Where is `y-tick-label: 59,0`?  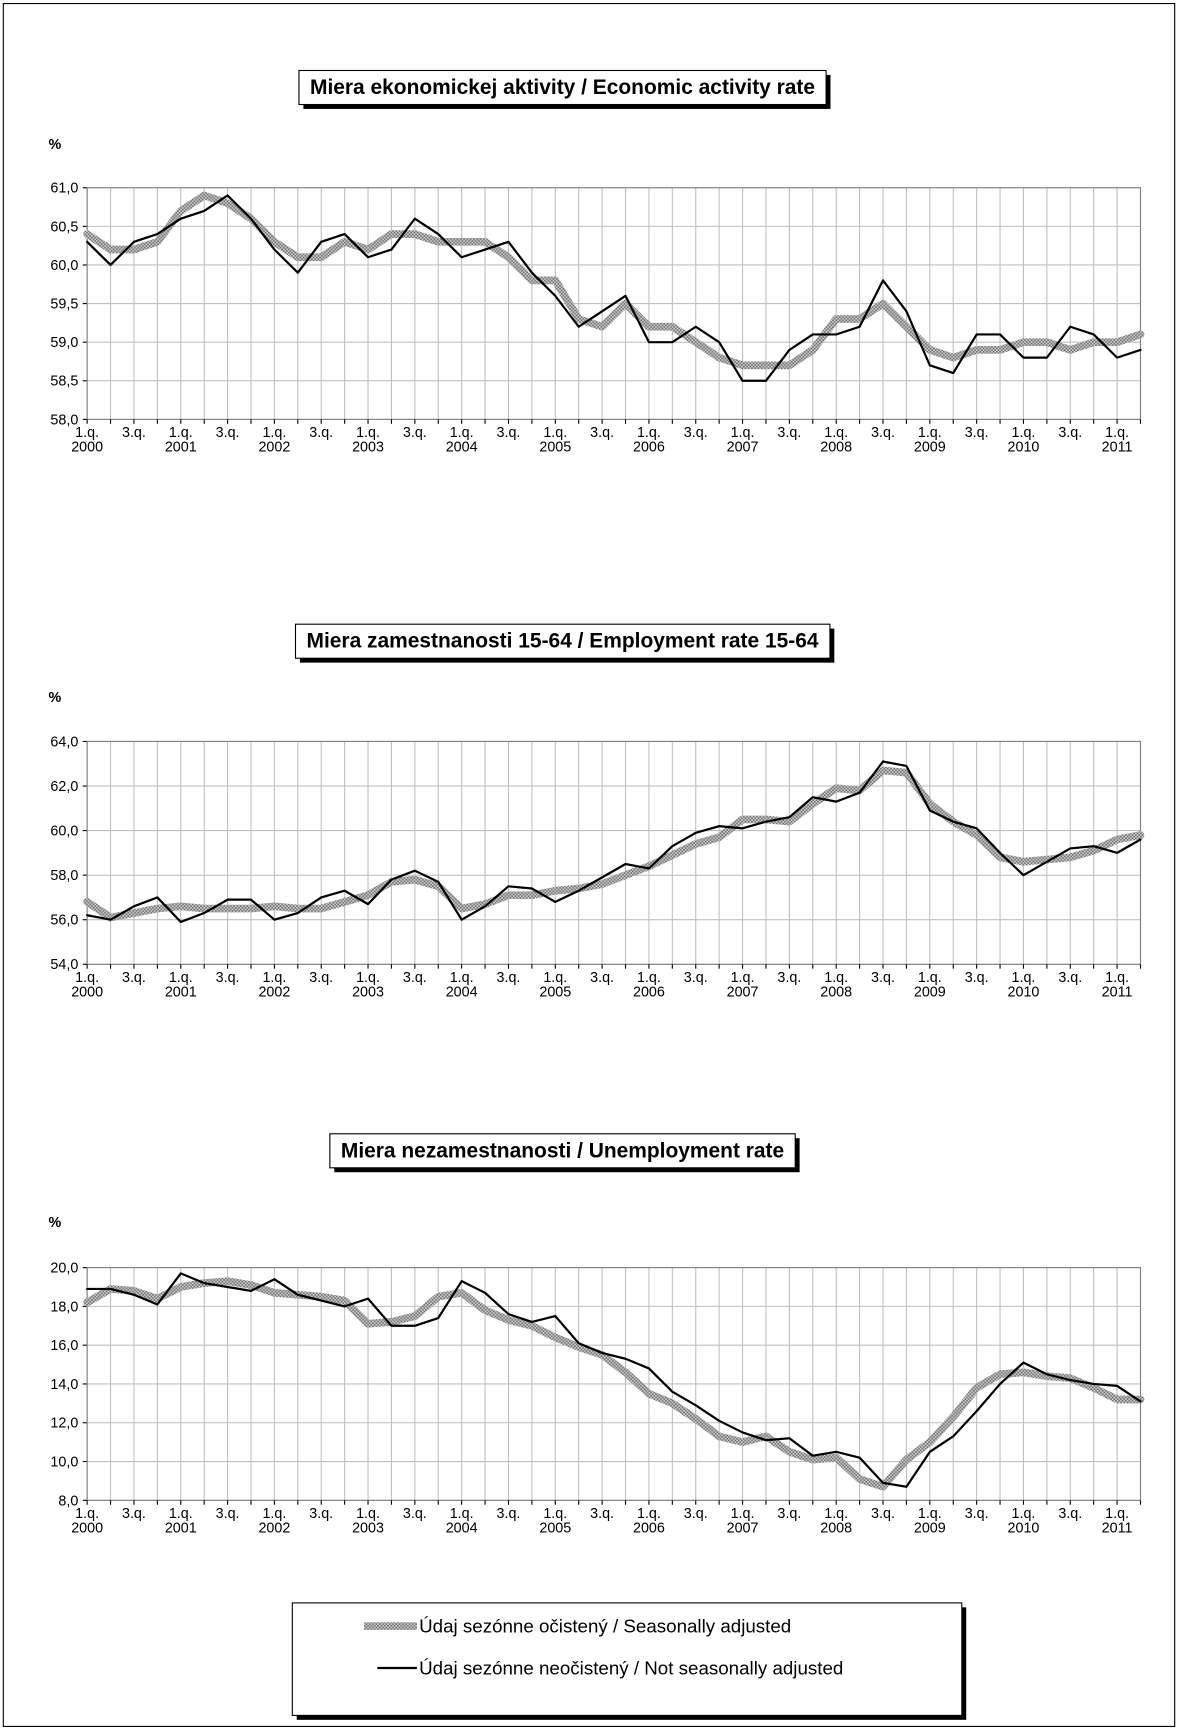 y-tick-label: 59,0 is located at coordinates (64, 343).